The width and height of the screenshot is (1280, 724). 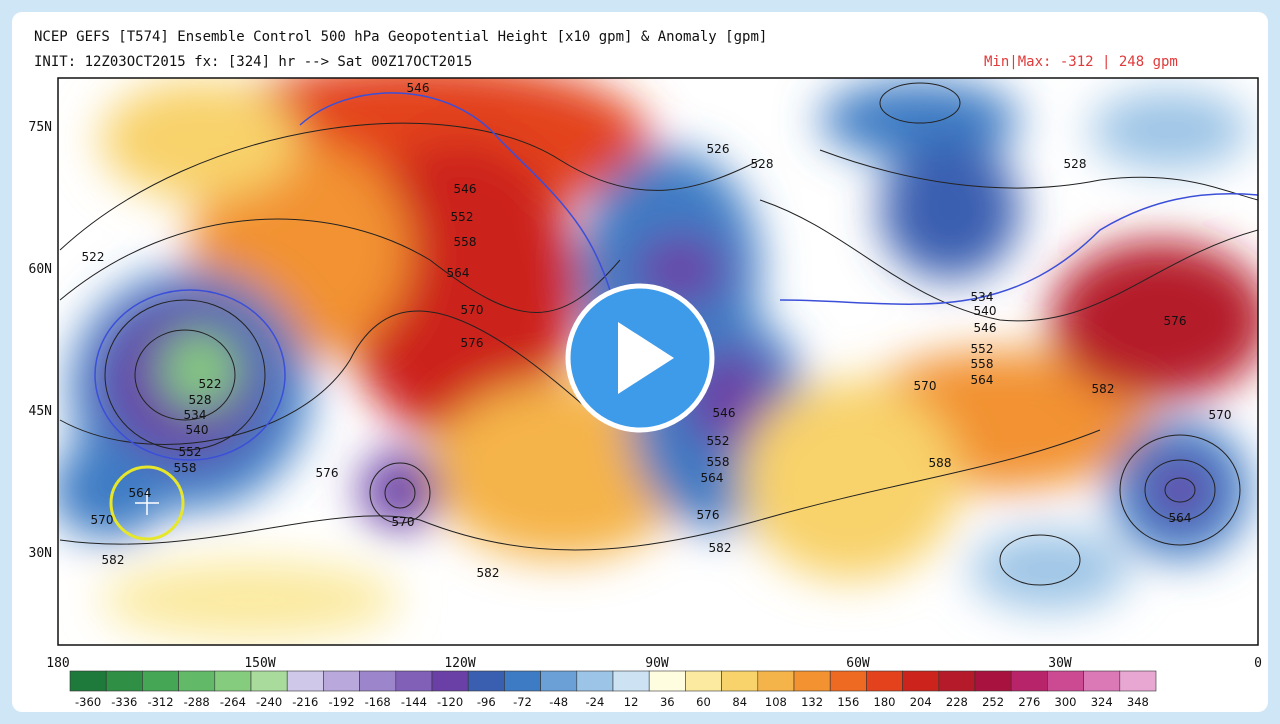 What do you see at coordinates (1102, 702) in the screenshot?
I see `colorbar-label: 324` at bounding box center [1102, 702].